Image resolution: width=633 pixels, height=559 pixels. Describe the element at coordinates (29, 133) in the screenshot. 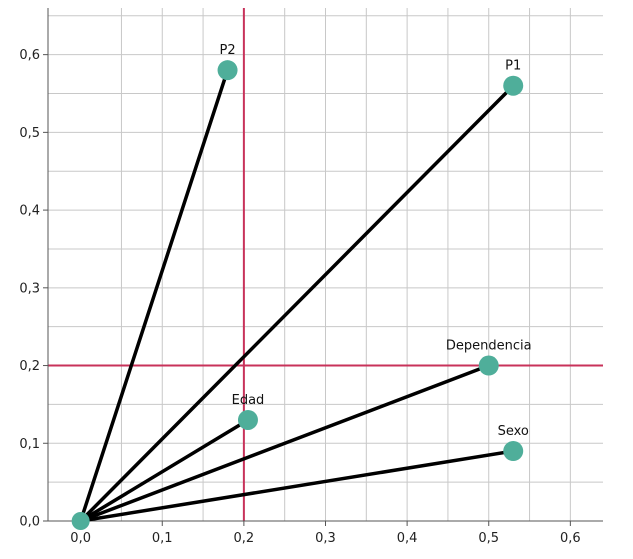

I see `y-tick-label: 0,5` at that location.